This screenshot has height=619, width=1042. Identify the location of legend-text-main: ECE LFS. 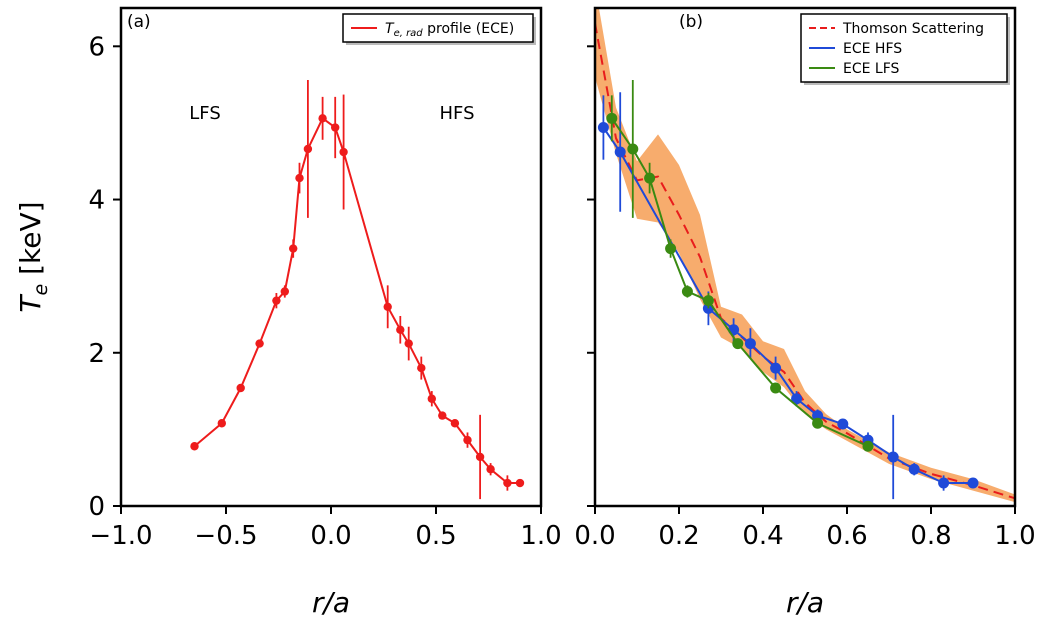
(871, 69).